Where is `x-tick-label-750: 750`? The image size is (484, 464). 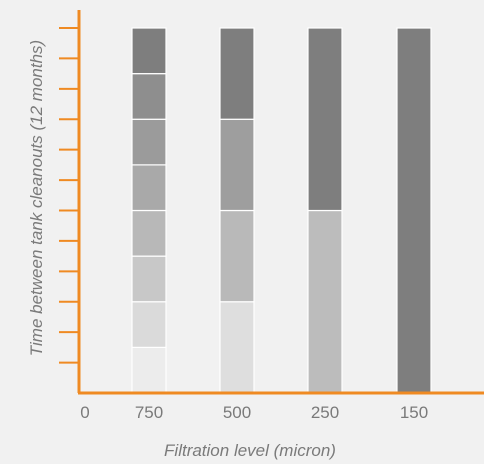 x-tick-label-750: 750 is located at coordinates (149, 412).